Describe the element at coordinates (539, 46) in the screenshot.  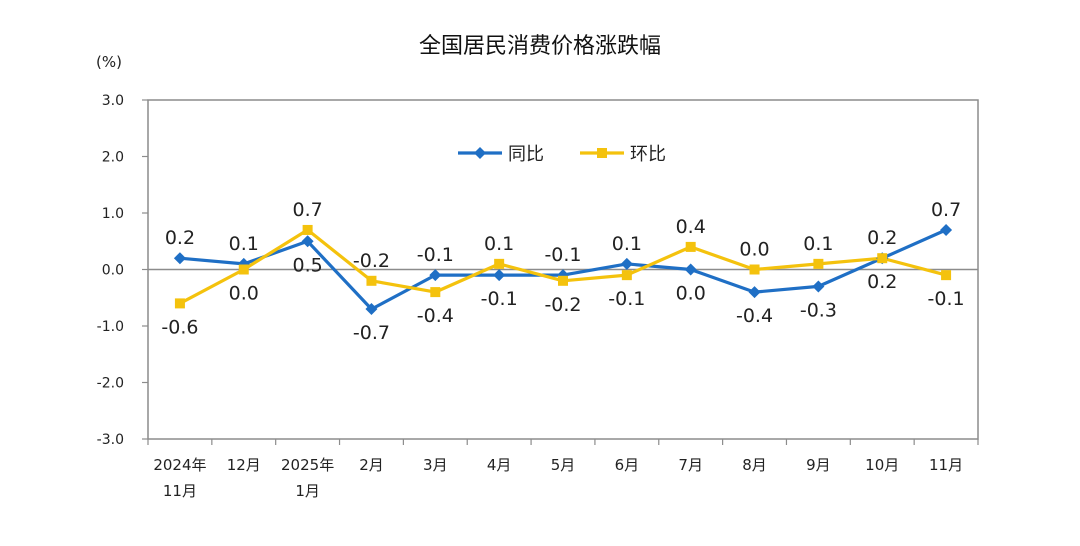
I see `chart-title: 全国居民消费价格涨跌幅` at that location.